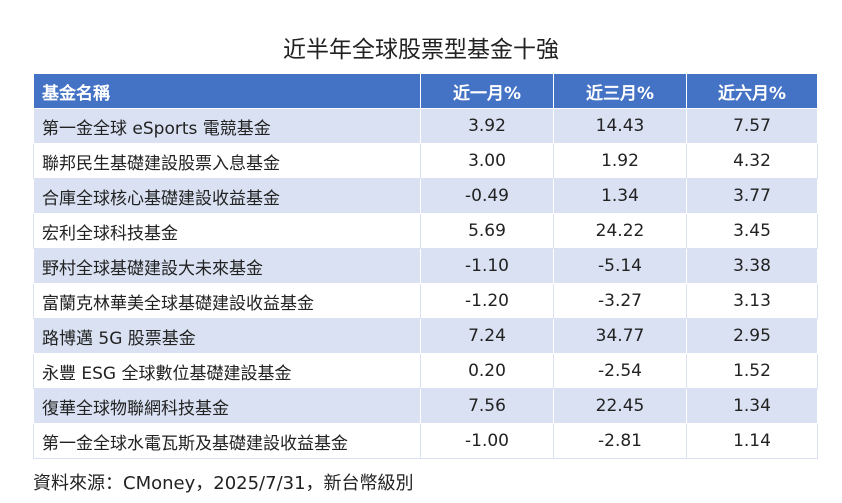  Describe the element at coordinates (487, 371) in the screenshot. I see `return-cell: 0.20` at that location.